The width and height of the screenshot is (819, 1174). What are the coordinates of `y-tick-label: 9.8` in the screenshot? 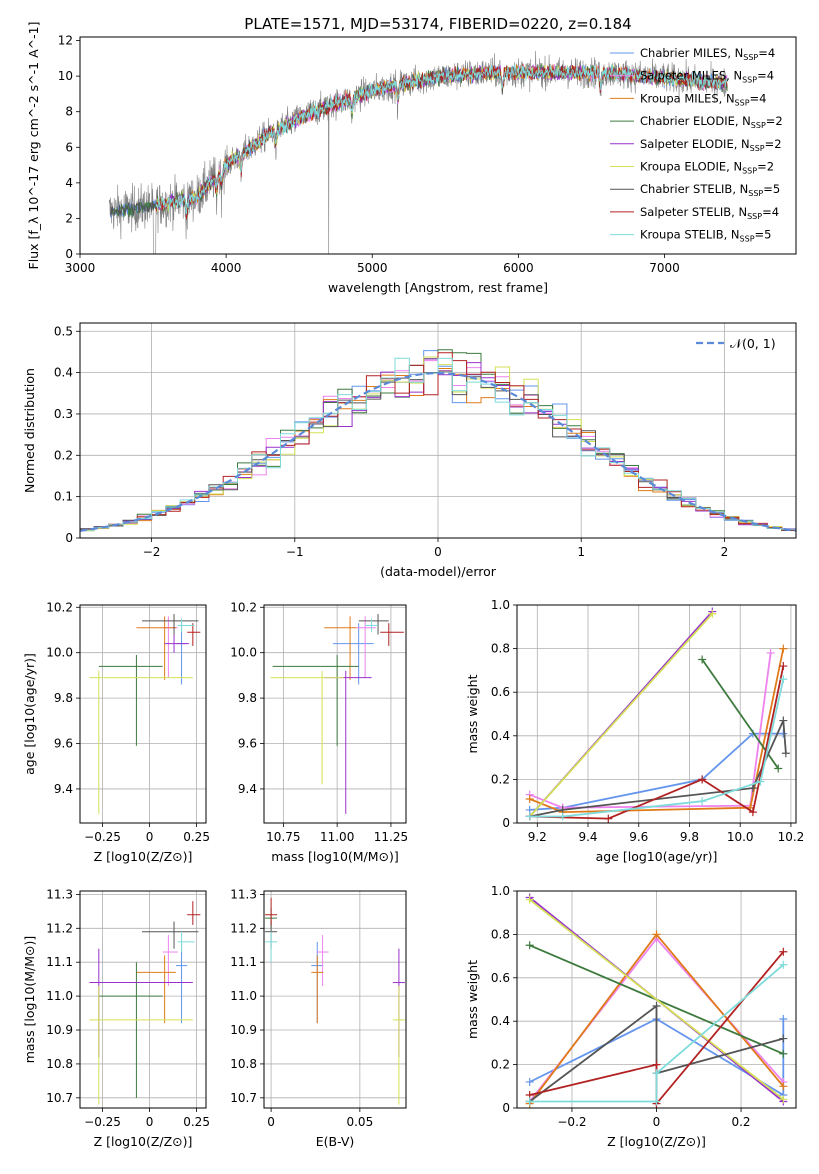 It's located at (63, 698).